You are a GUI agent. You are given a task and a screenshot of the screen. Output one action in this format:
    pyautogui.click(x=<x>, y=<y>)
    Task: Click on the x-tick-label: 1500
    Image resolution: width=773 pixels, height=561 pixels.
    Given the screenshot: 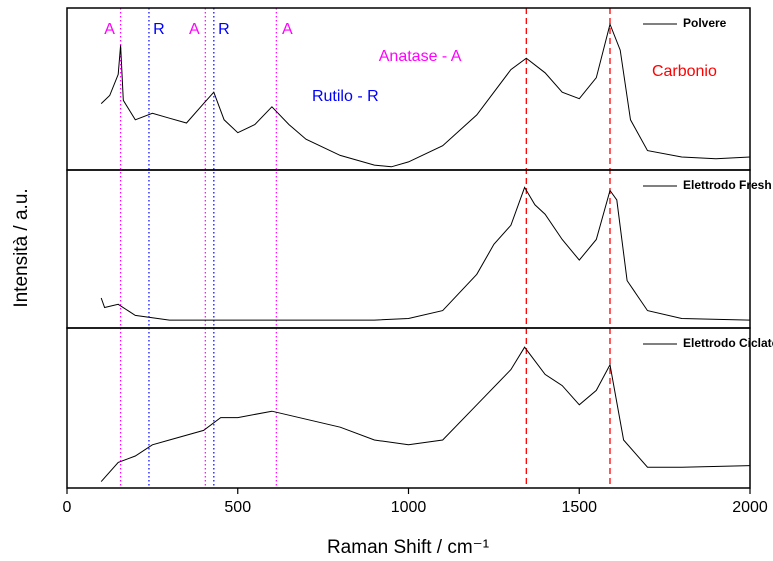 What is the action you would take?
    pyautogui.click(x=579, y=507)
    